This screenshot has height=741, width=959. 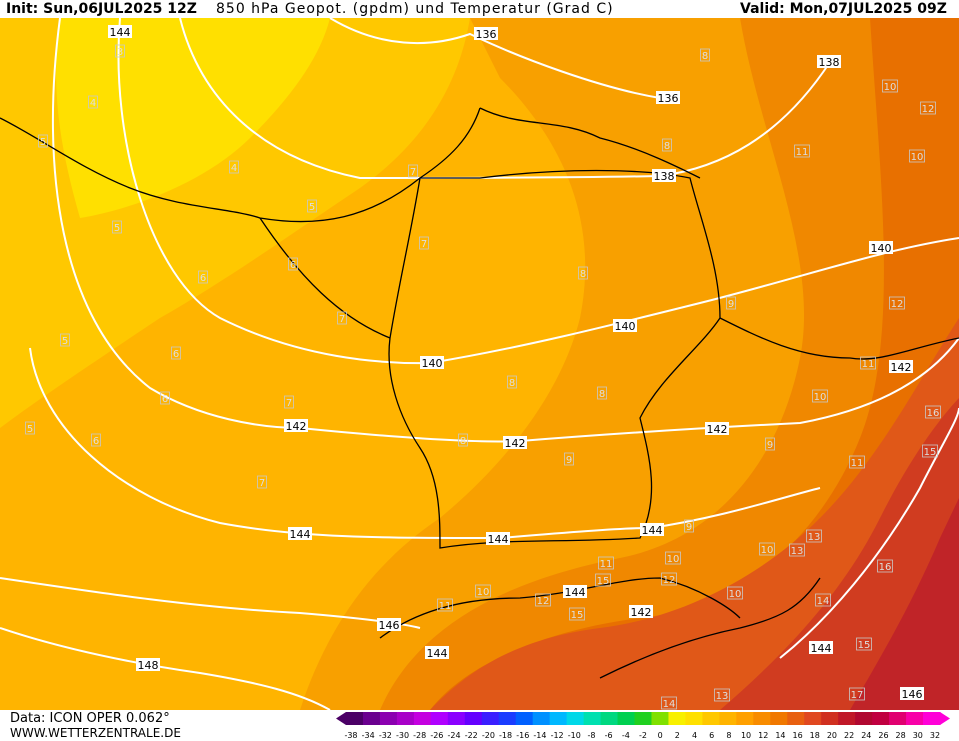 I want to click on temperature-label-text: 8, so click(x=512, y=383).